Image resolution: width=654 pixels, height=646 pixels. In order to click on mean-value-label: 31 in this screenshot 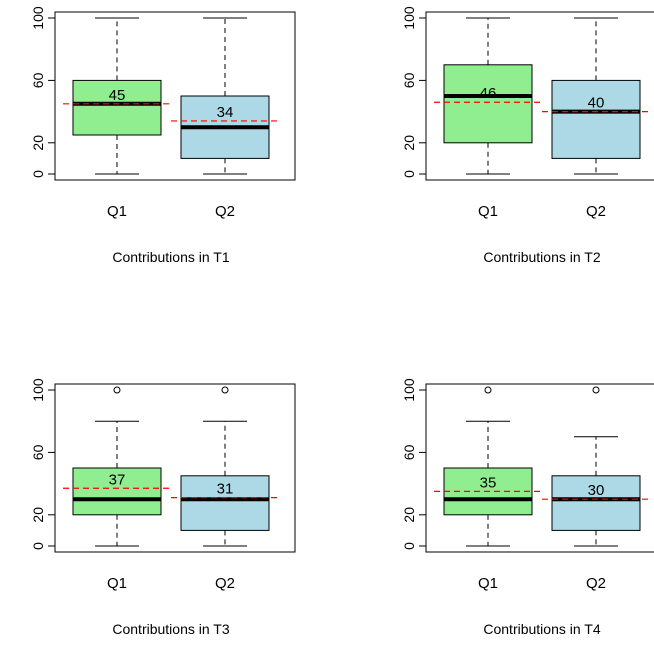, I will do `click(225, 489)`.